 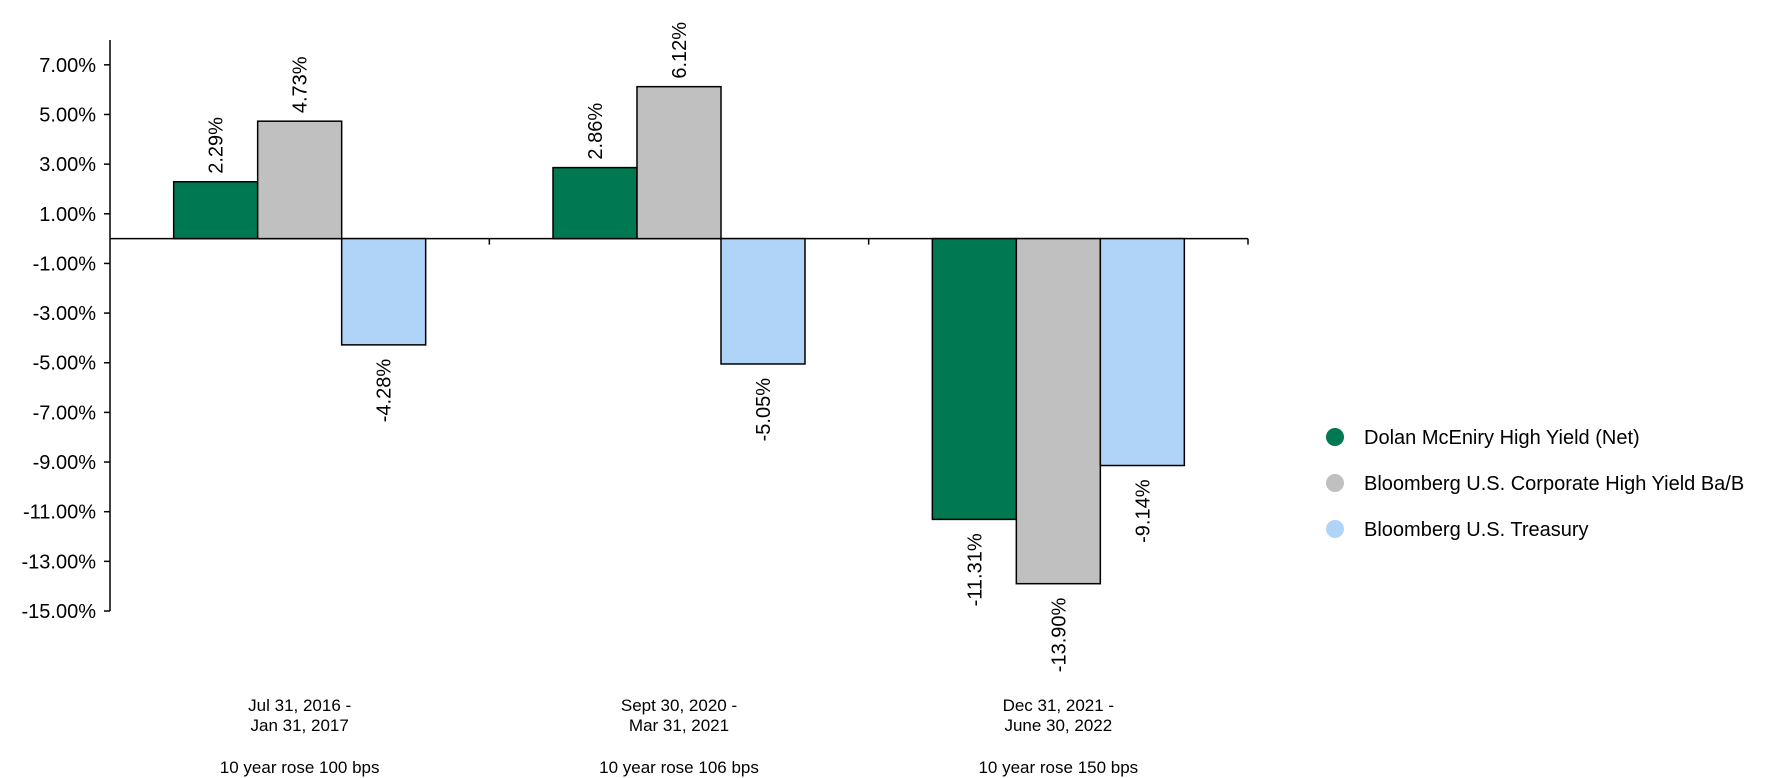 I want to click on y-tick-label: -1.00%, so click(x=65, y=264).